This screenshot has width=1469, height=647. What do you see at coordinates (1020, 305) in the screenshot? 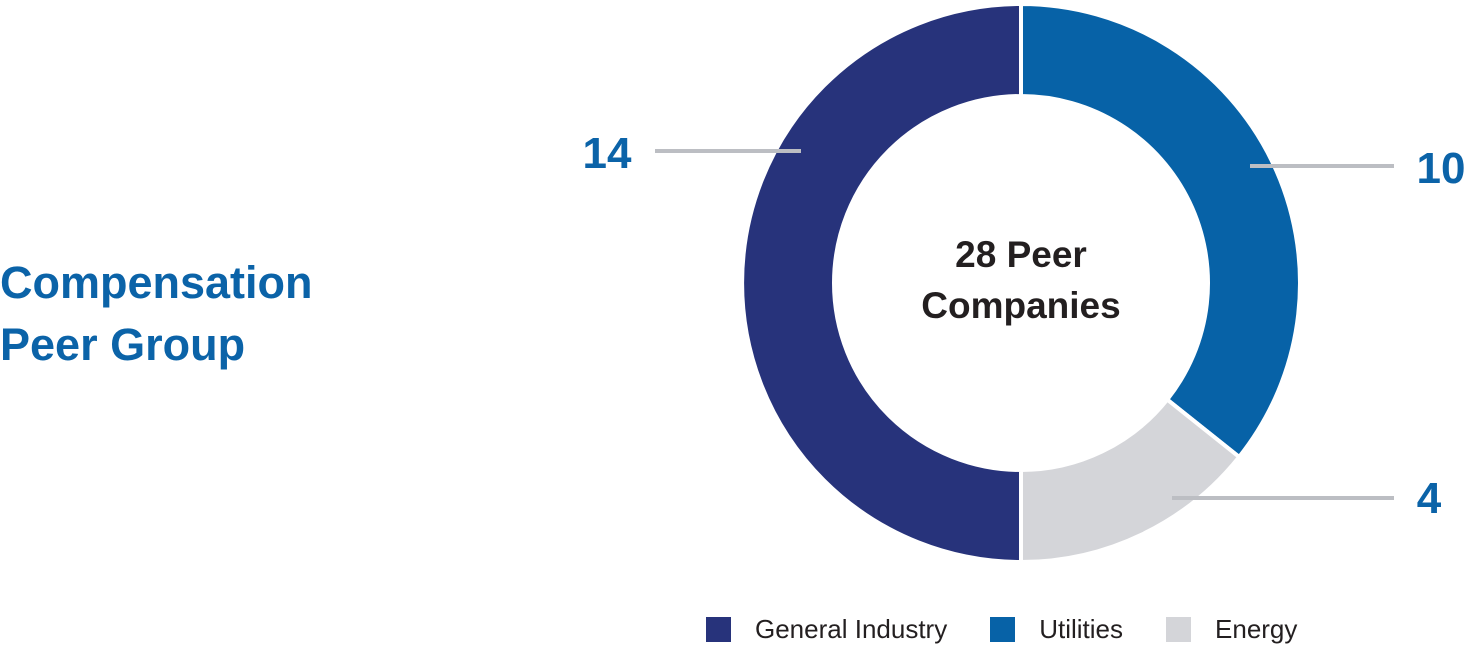
I see `center-label-line-2: Companies` at bounding box center [1020, 305].